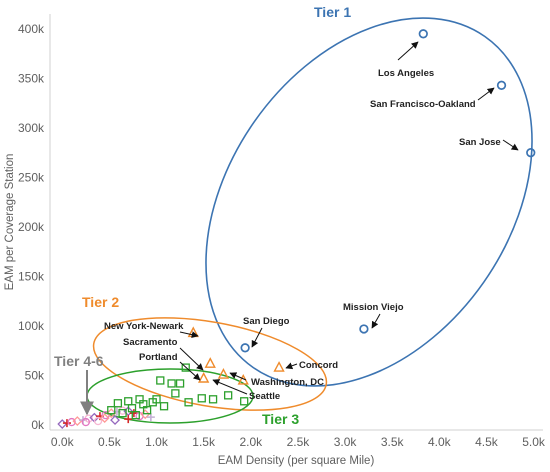 This screenshot has width=550, height=472. What do you see at coordinates (189, 335) in the screenshot?
I see `arrow-new-york-newark` at bounding box center [189, 335].